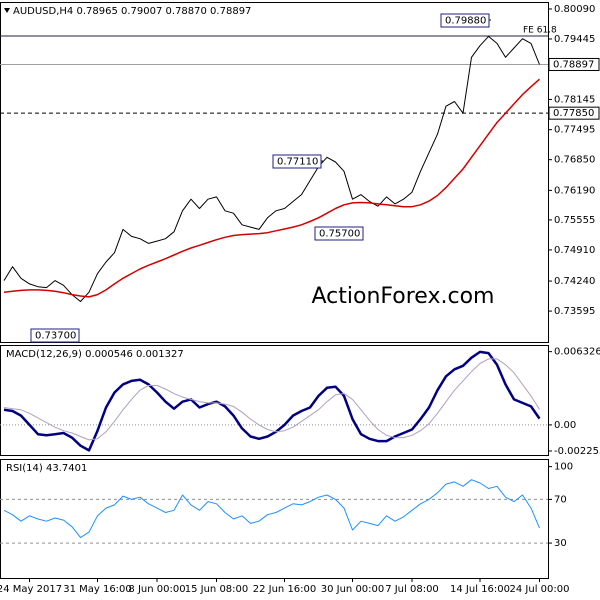  Describe the element at coordinates (480, 589) in the screenshot. I see `x-tick-label: 14 Jul 16:00` at that location.